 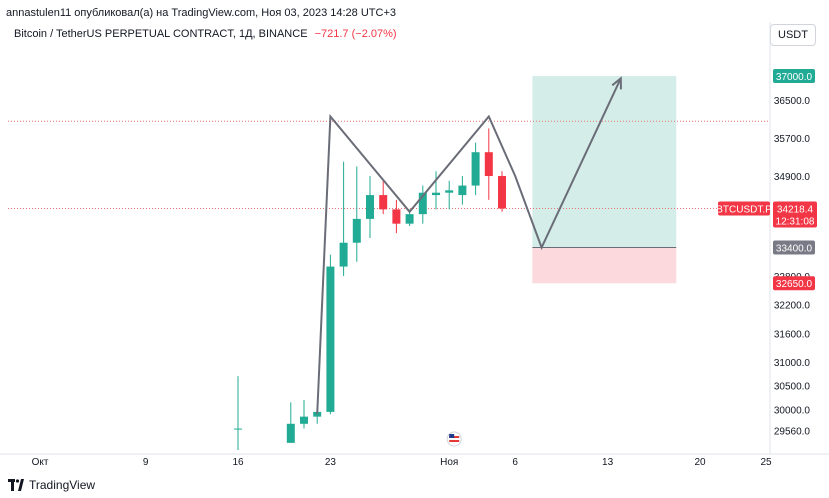 What do you see at coordinates (793, 35) in the screenshot?
I see `currency-button: USDT` at bounding box center [793, 35].